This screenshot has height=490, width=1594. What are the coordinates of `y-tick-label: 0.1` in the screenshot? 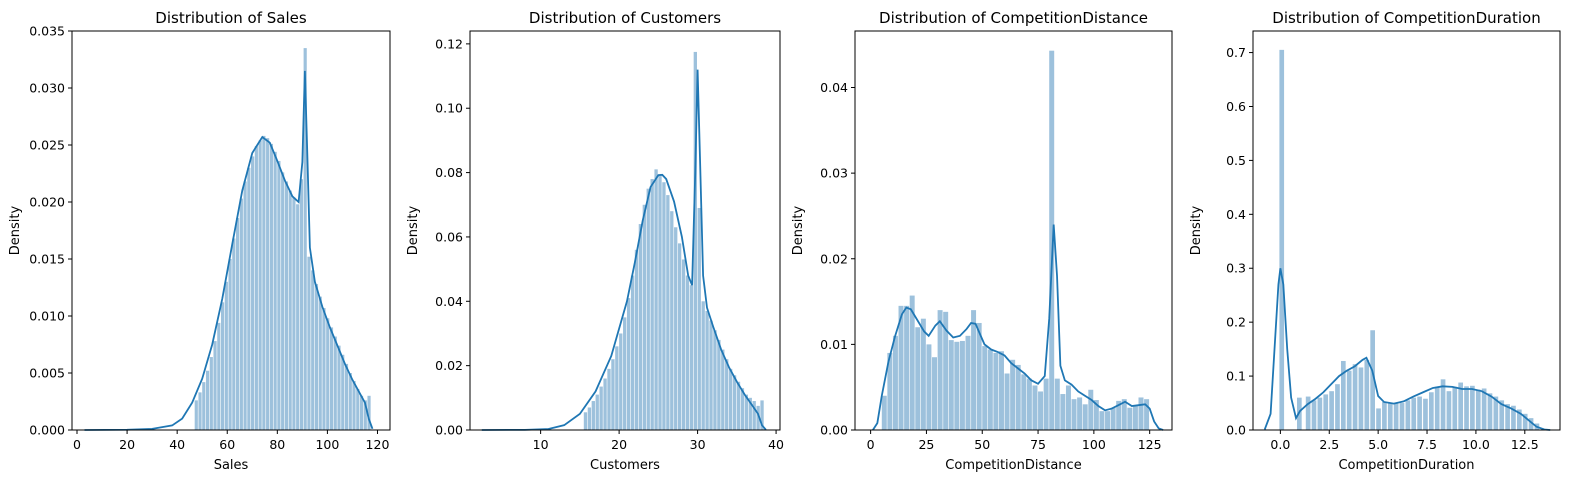 It's located at (1236, 376).